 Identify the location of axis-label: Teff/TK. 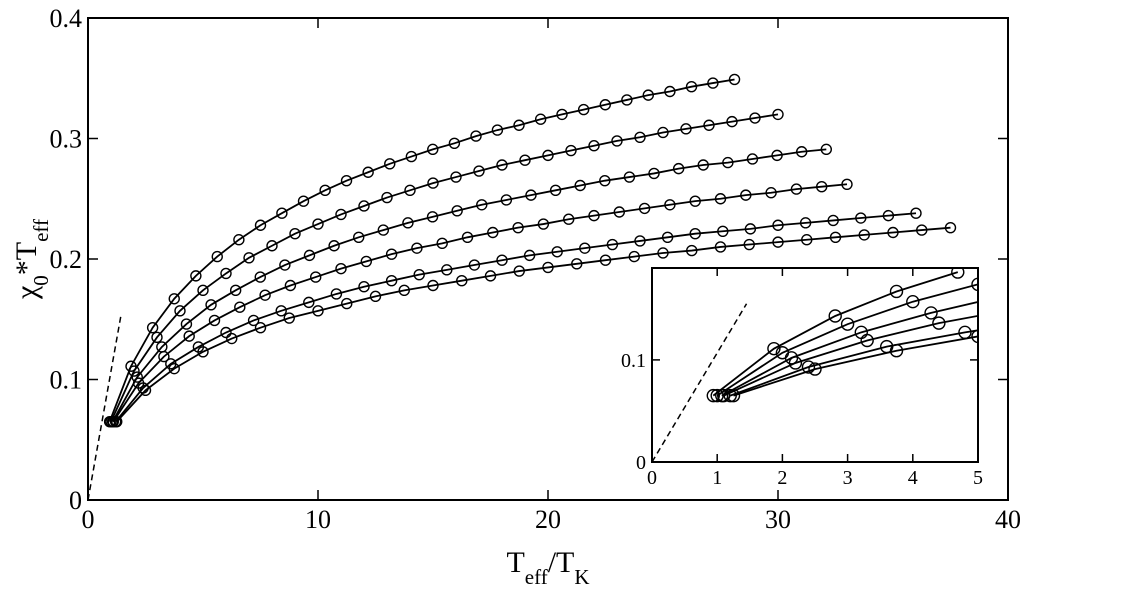
(547, 567).